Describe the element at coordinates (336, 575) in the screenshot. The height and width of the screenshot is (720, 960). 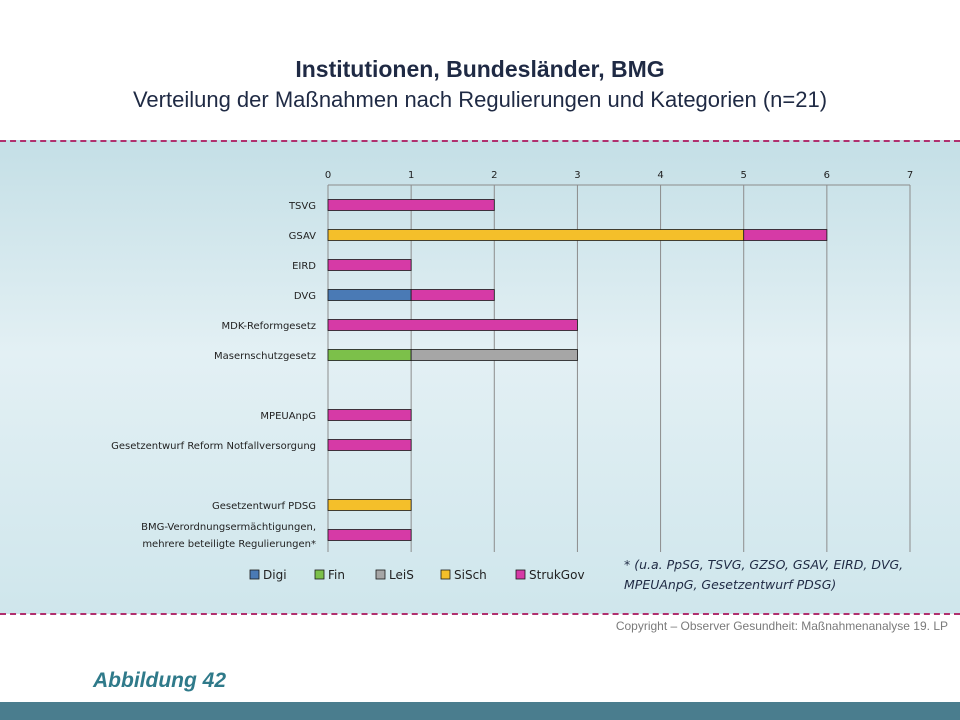
I see `legend-label: Fin` at that location.